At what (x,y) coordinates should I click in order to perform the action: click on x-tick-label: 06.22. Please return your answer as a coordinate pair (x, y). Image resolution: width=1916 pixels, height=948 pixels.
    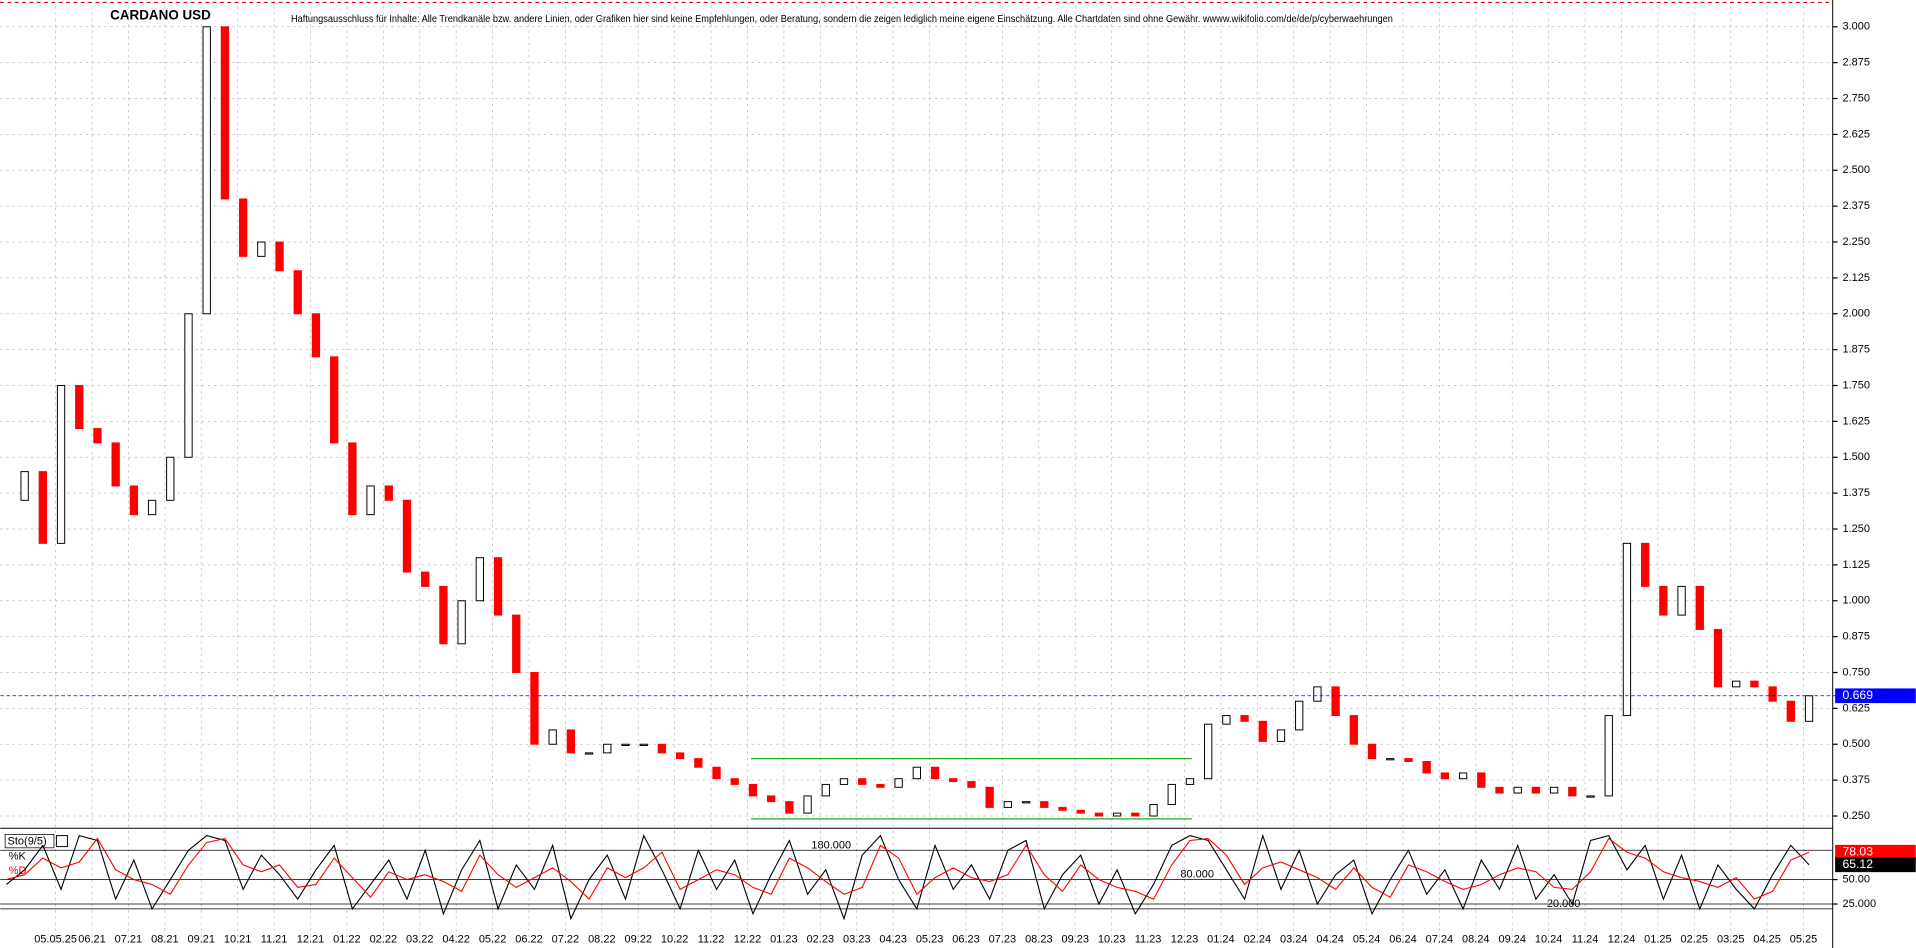
    Looking at the image, I should click on (529, 939).